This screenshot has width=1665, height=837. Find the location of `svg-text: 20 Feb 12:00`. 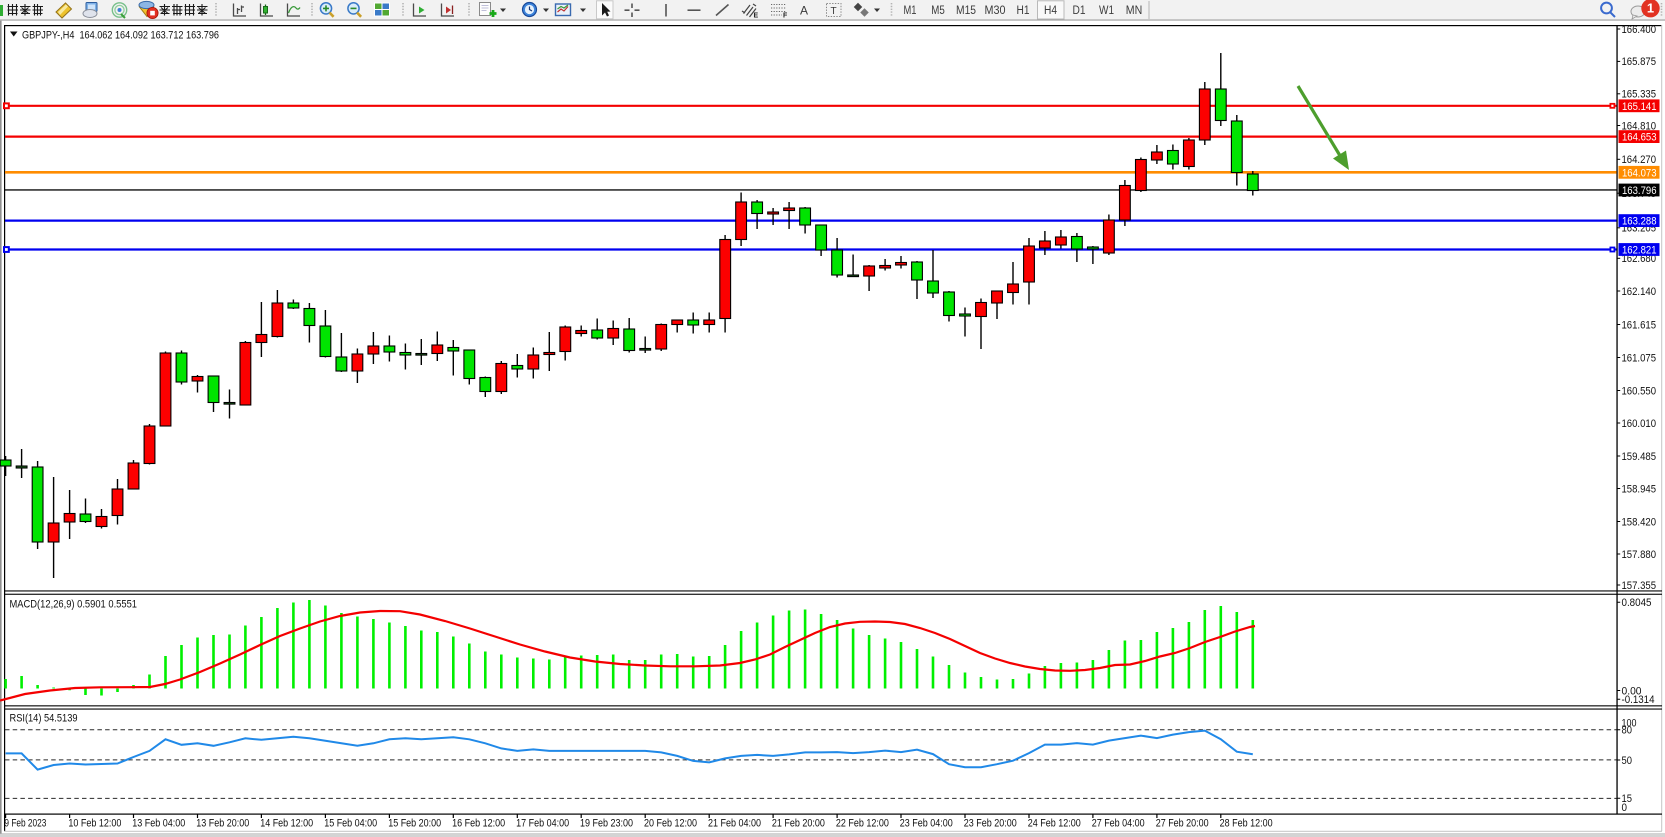

svg-text: 20 Feb 12:00 is located at coordinates (670, 824).